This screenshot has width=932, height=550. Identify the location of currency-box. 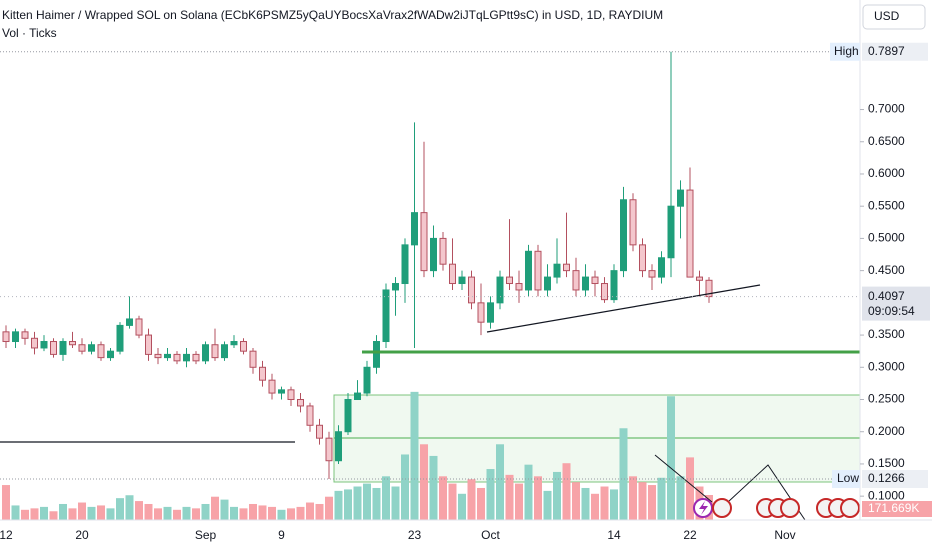
(894, 17).